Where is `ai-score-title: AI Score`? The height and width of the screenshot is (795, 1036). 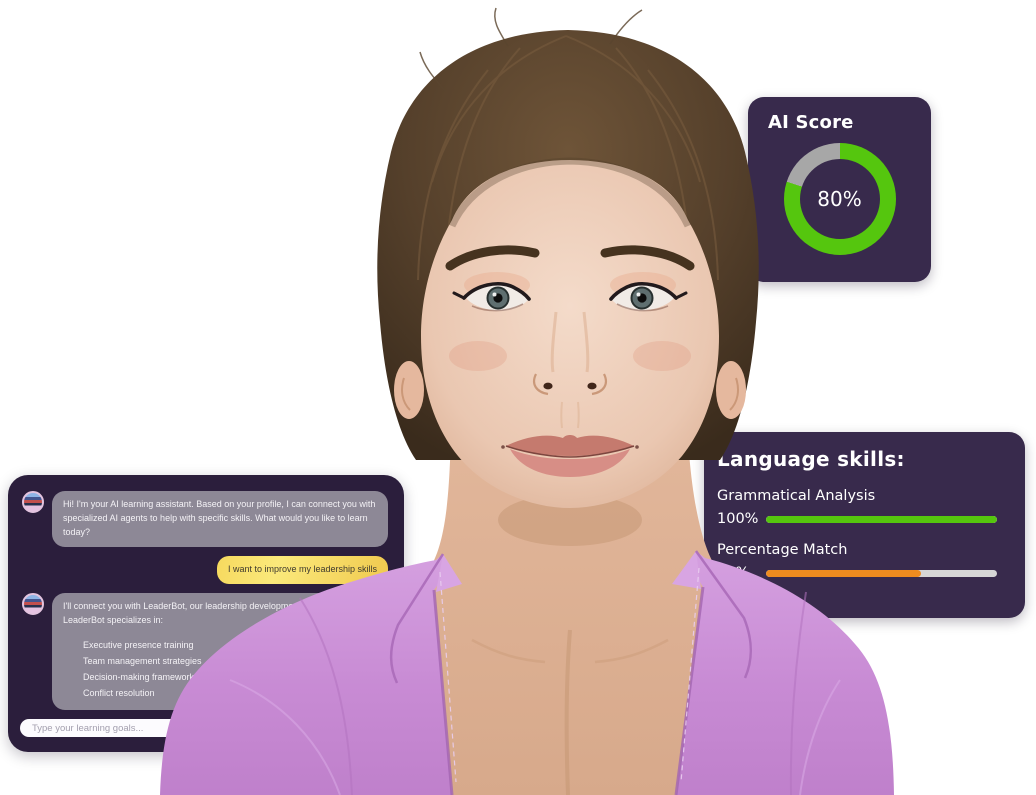
ai-score-title: AI Score is located at coordinates (811, 122).